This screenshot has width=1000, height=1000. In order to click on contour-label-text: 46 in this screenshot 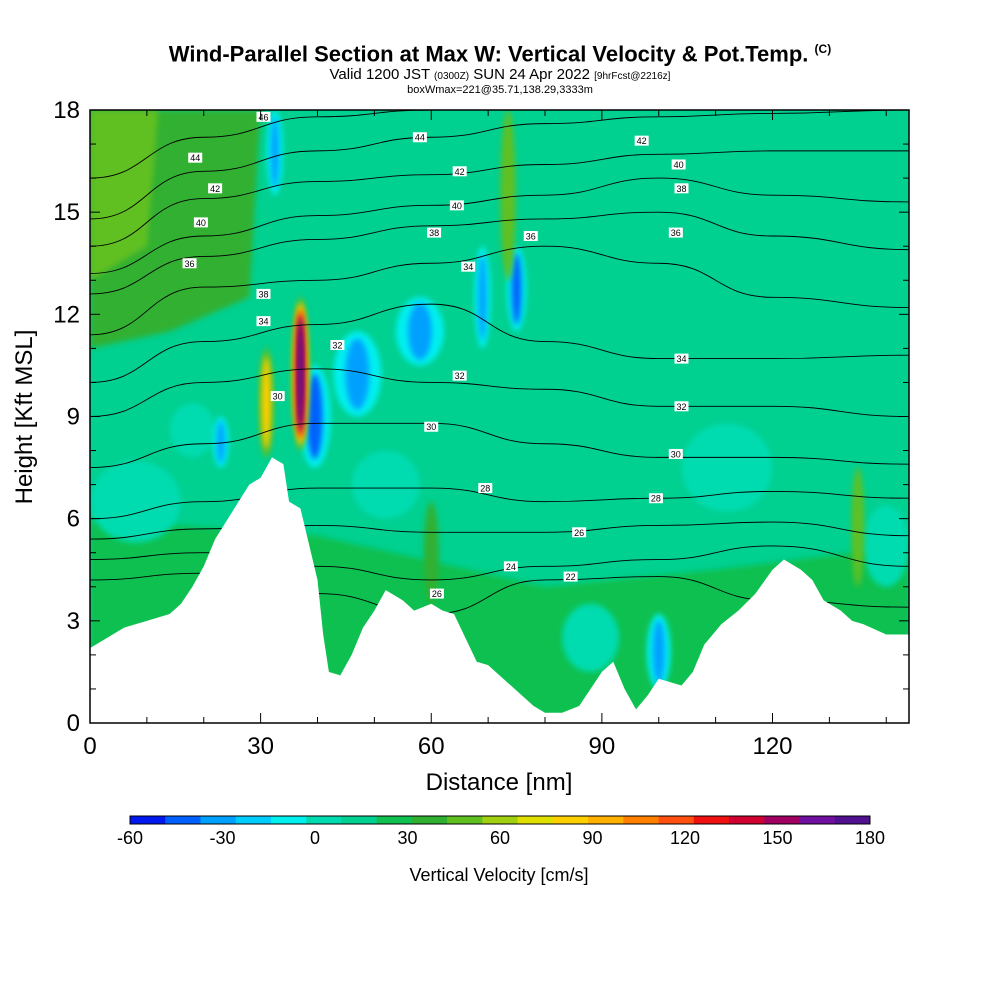, I will do `click(263, 117)`.